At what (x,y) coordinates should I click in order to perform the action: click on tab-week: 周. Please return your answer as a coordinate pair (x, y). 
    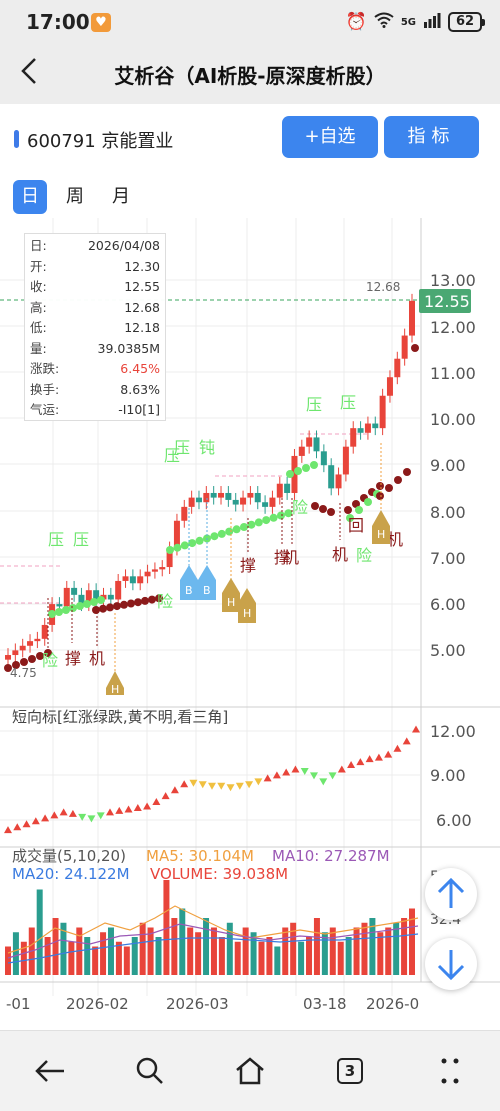
    Looking at the image, I should click on (75, 196).